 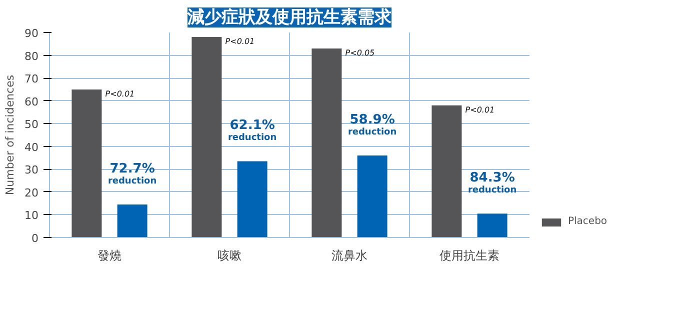 I want to click on annotation: 84.3% reduction, so click(x=492, y=183).